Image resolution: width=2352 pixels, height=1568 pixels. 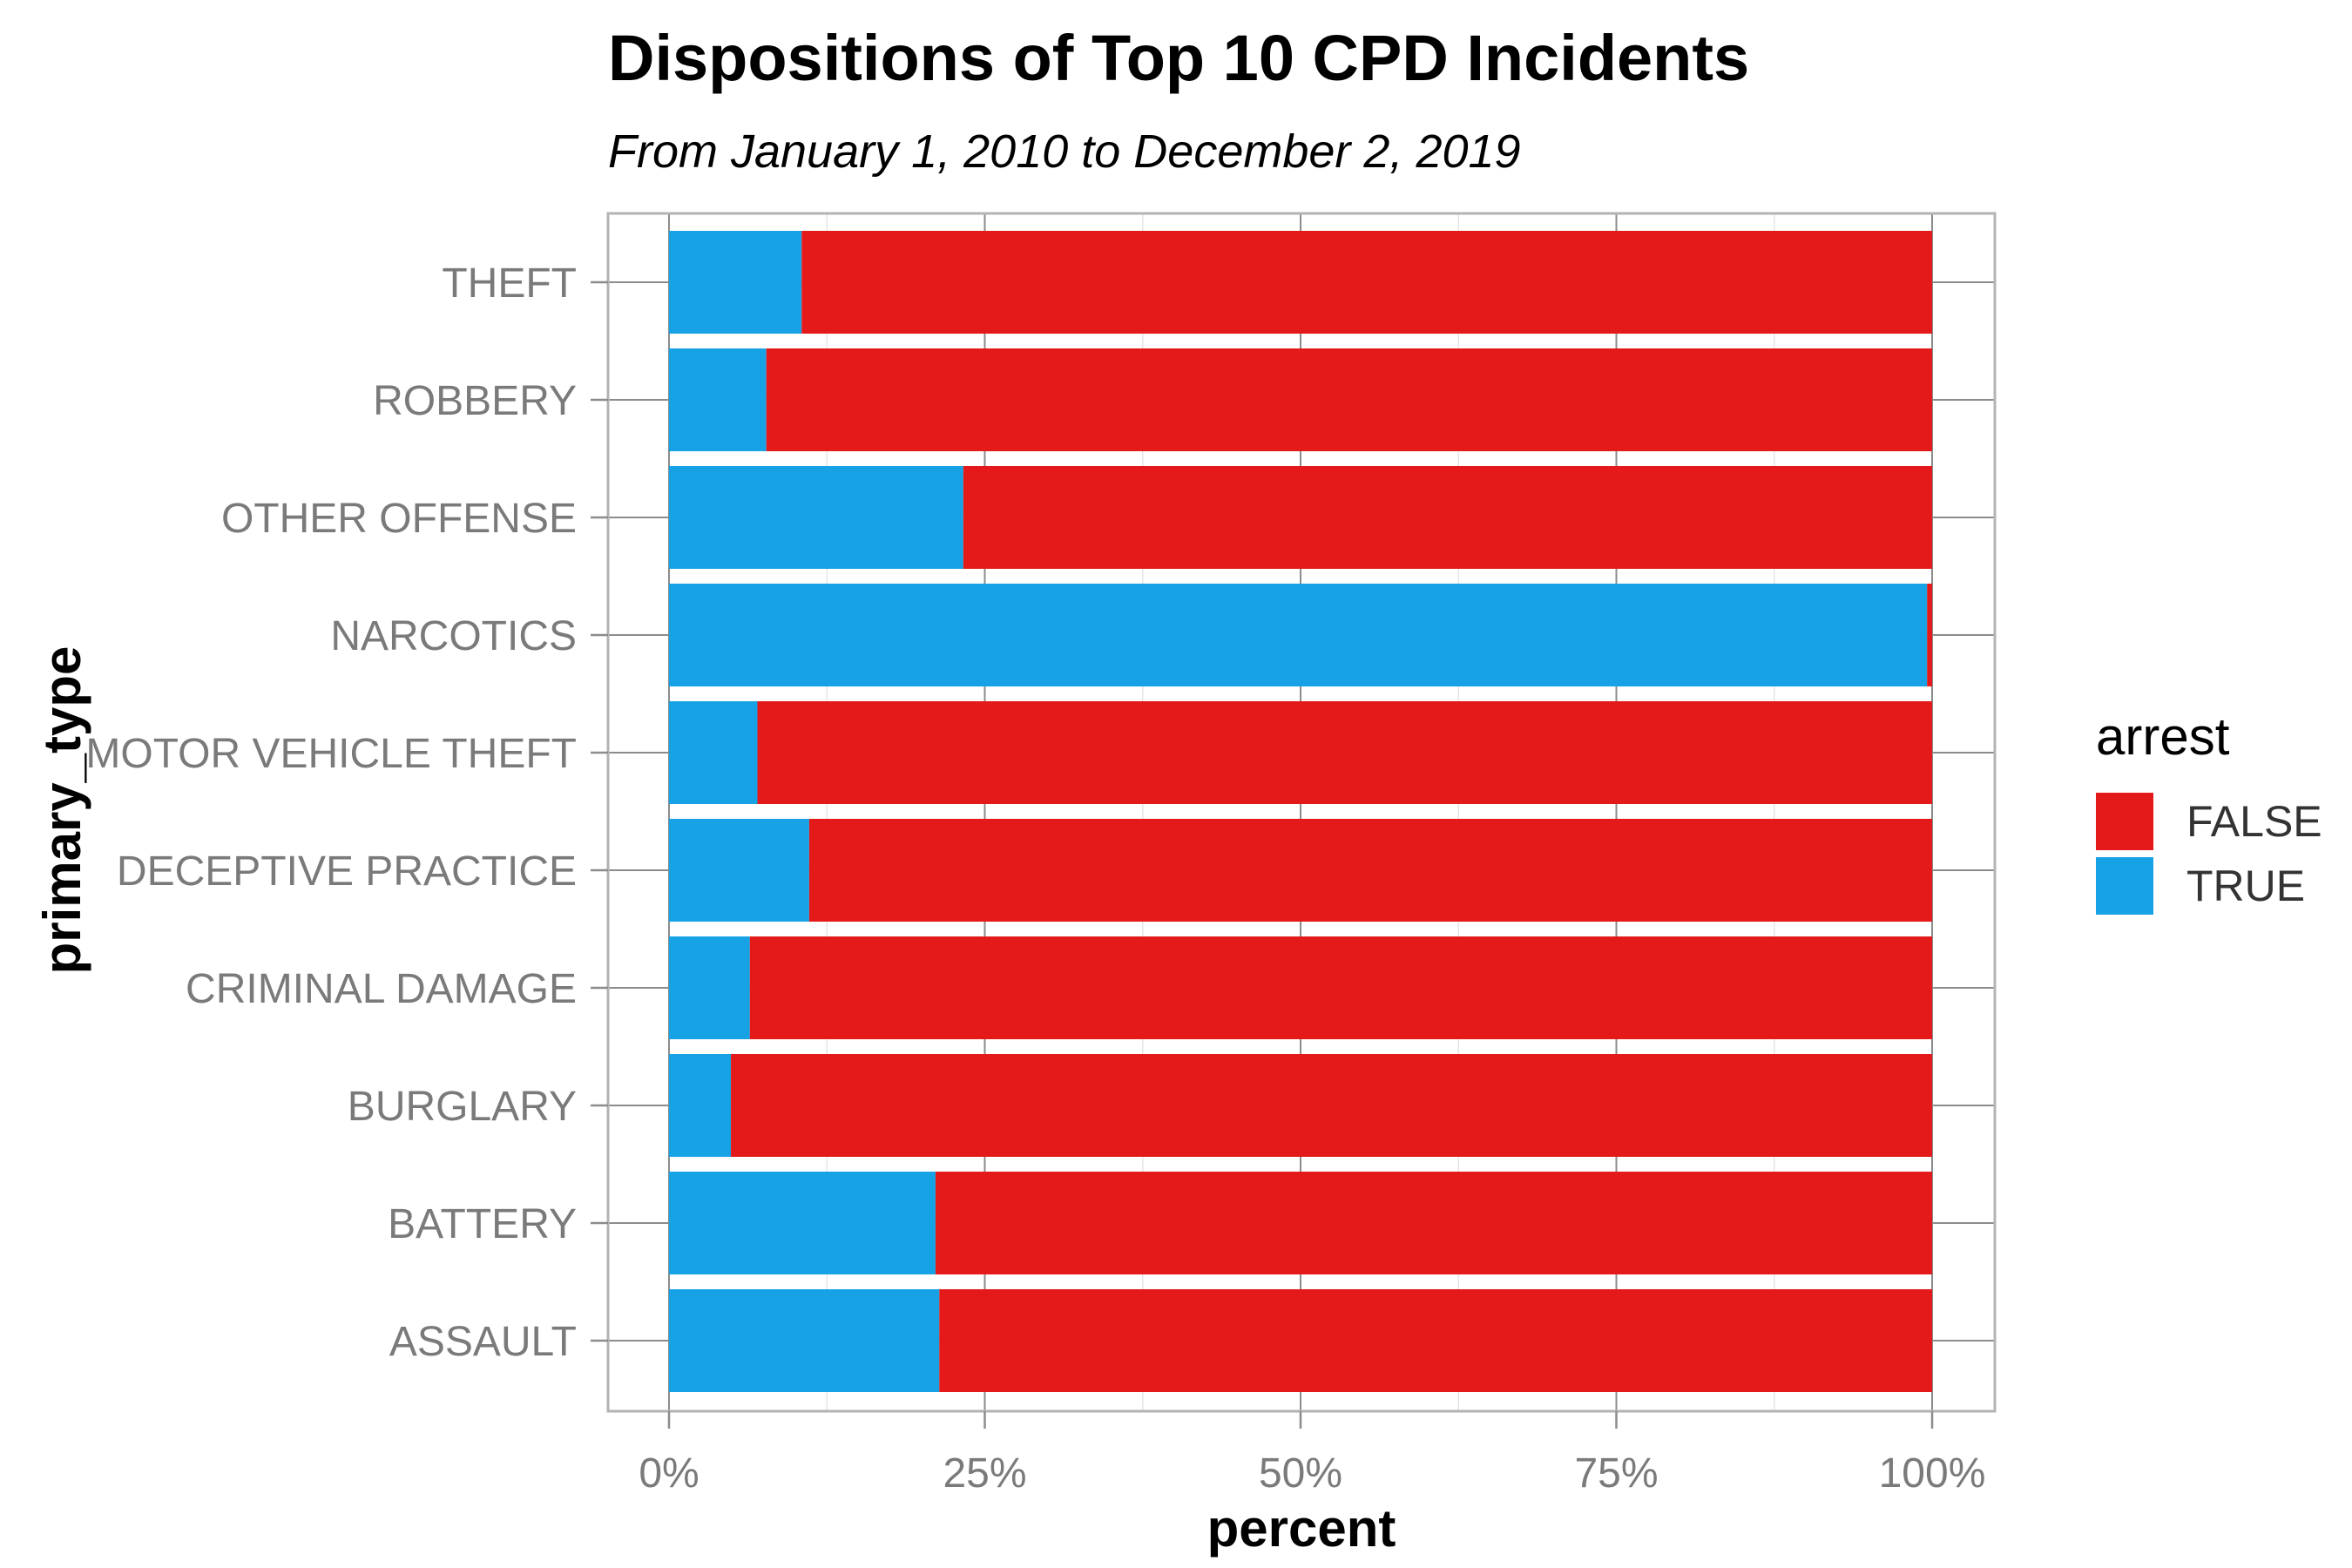 I want to click on chart-title: Dispositions of Top 10 CPD Incidents, so click(x=1178, y=58).